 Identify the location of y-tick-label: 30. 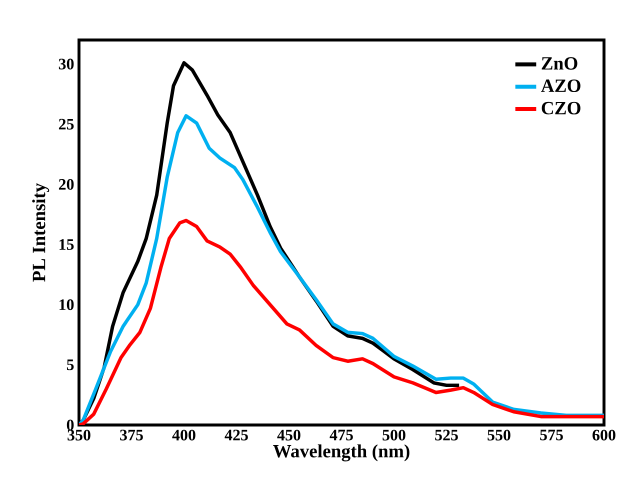
(66, 64).